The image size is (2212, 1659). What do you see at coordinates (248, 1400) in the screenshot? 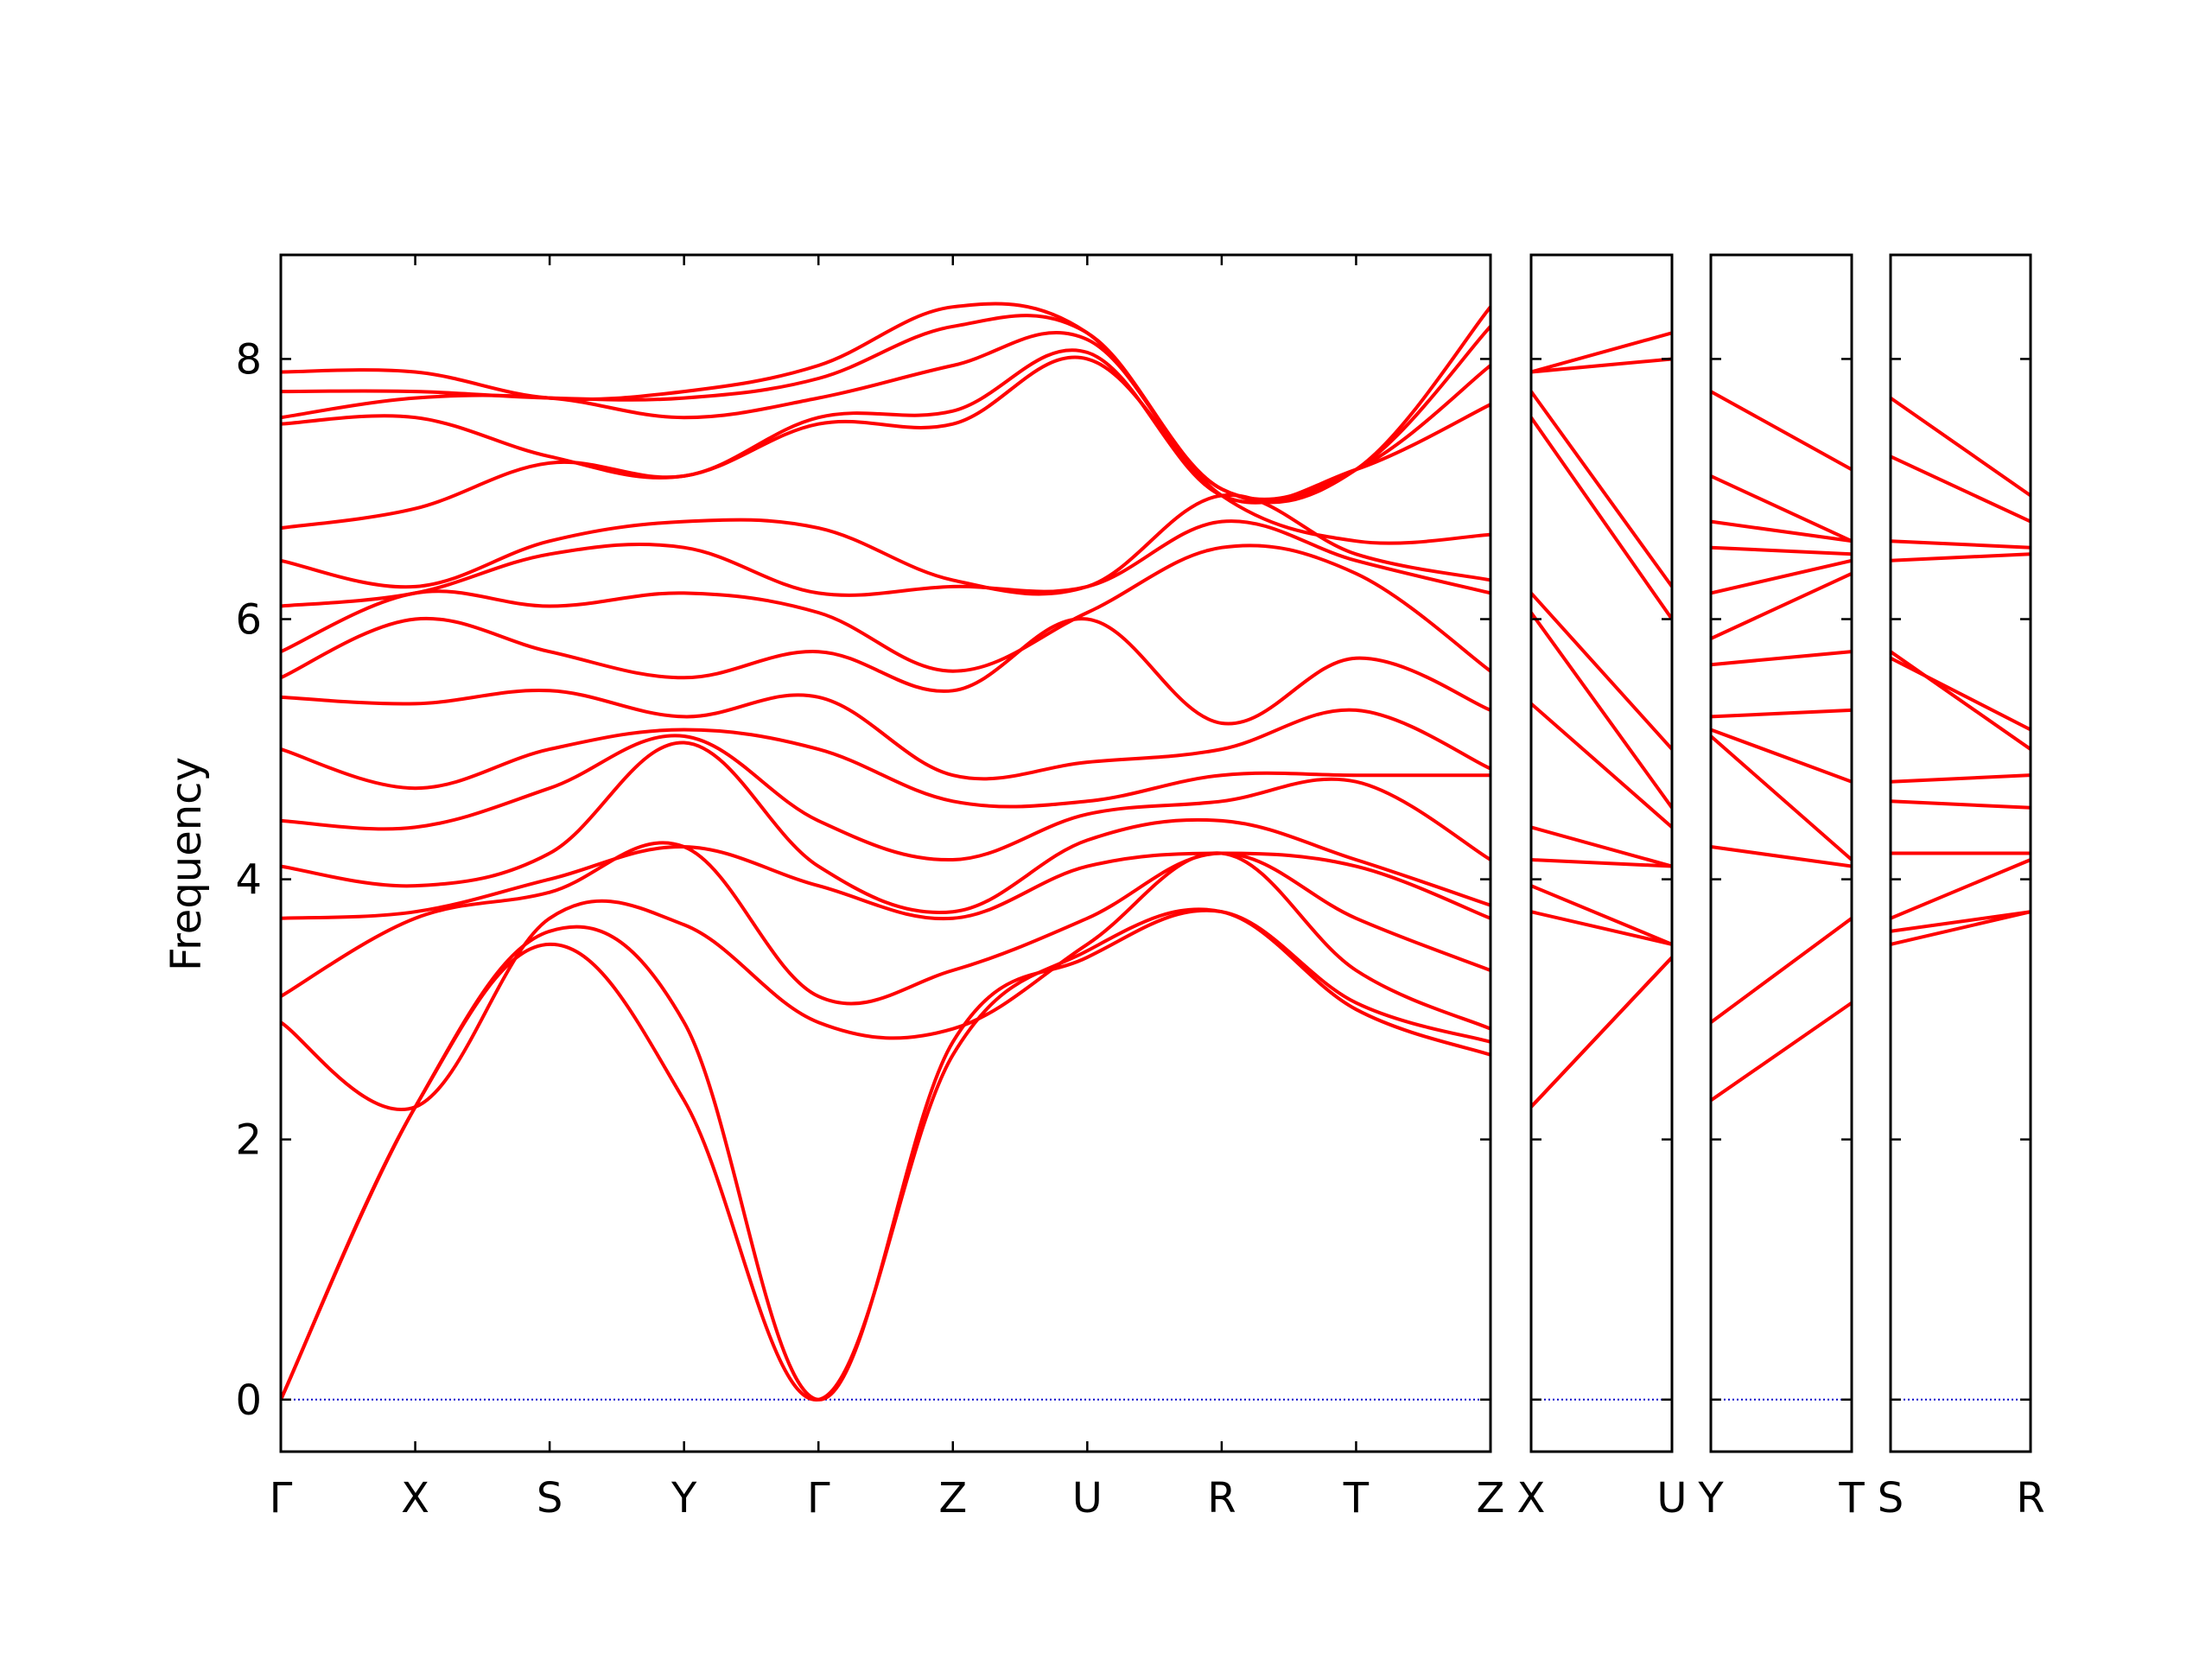
I see `y-tick-label: 0` at bounding box center [248, 1400].